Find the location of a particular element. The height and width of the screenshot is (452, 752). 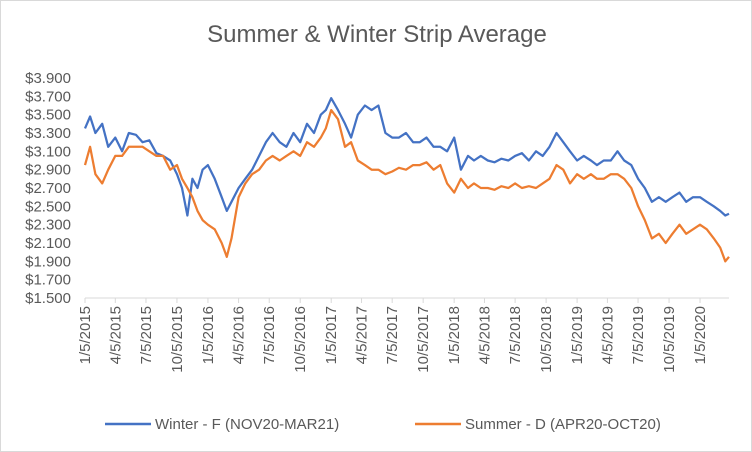

y-tick-label: $1.500 is located at coordinates (48, 298).